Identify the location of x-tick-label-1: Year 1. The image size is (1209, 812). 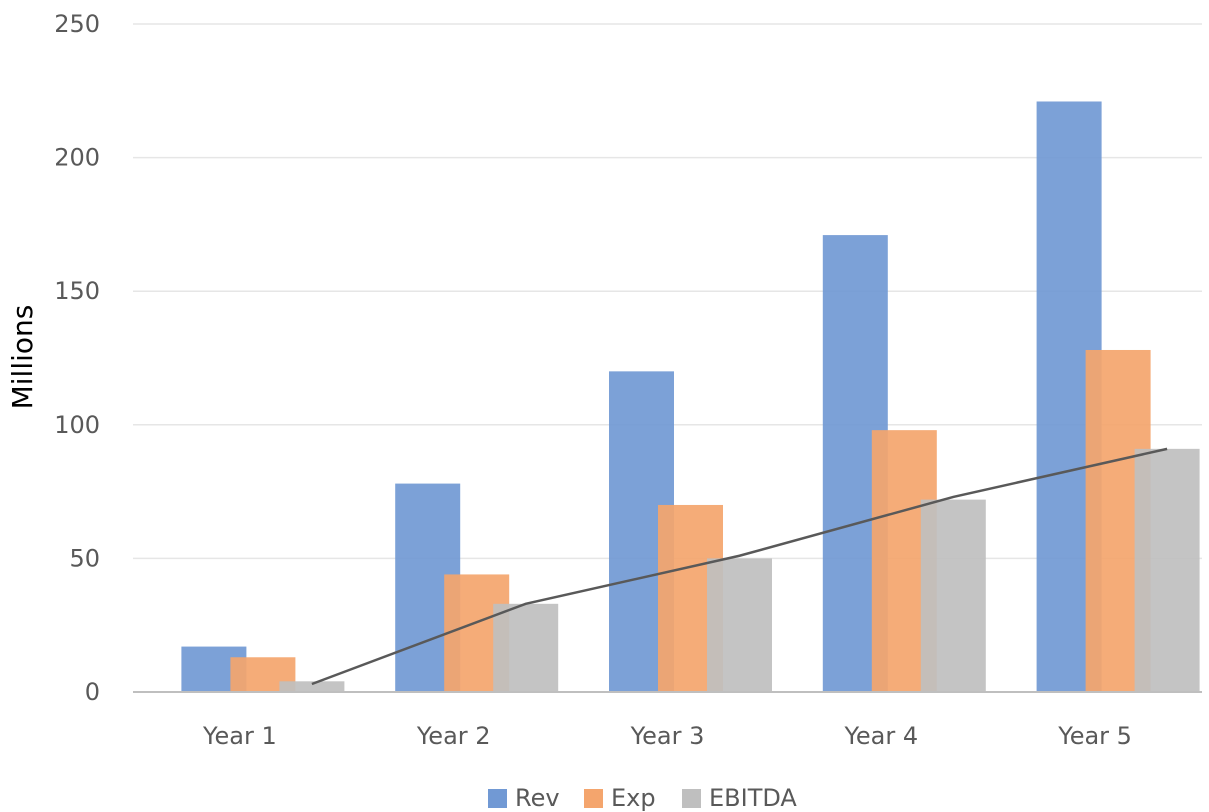
(239, 736).